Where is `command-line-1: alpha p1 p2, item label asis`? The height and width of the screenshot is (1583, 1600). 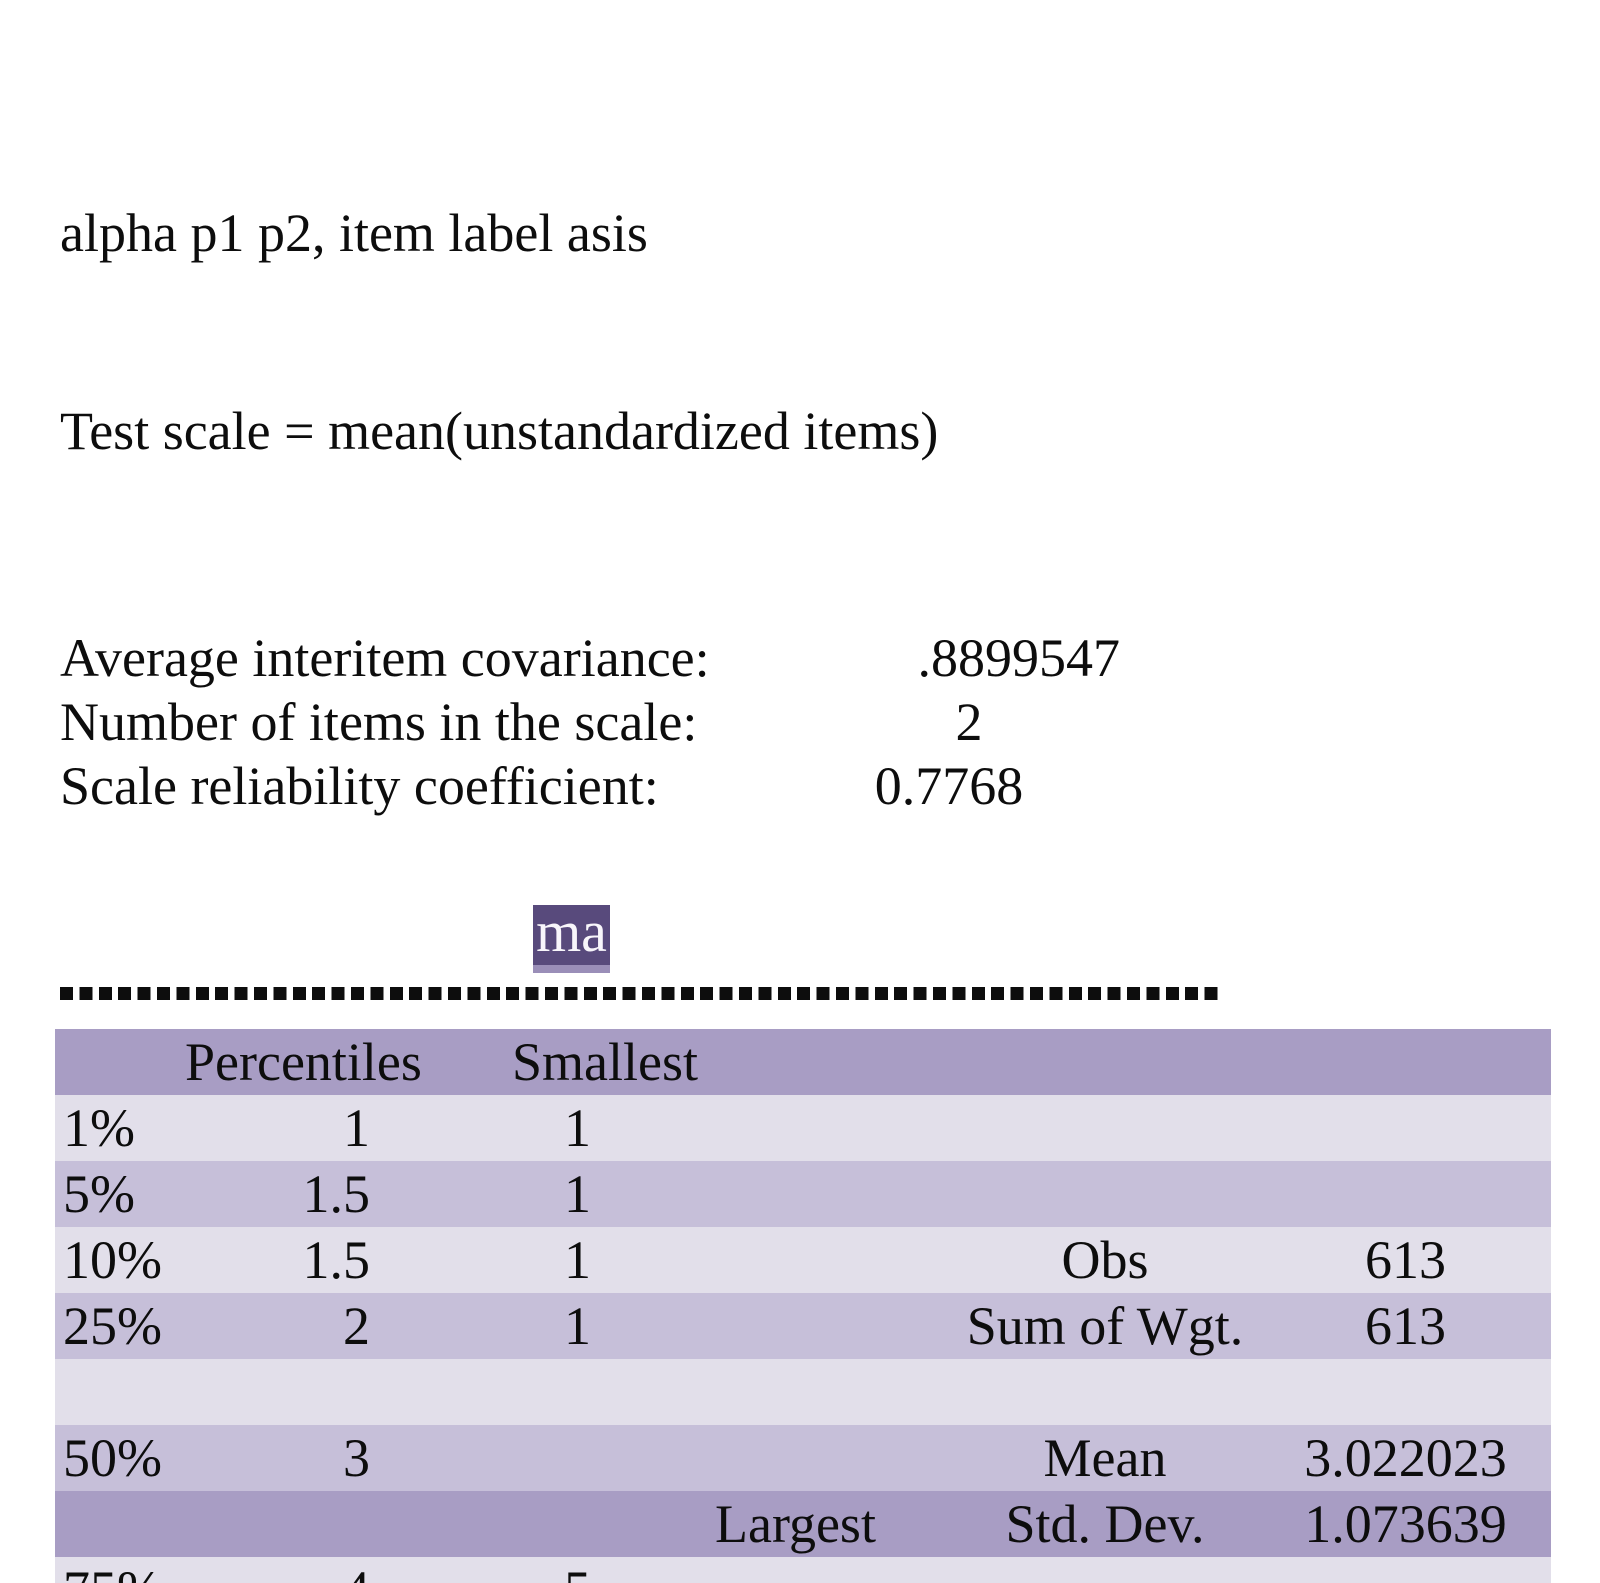
command-line-1: alpha p1 p2, item label asis is located at coordinates (354, 233).